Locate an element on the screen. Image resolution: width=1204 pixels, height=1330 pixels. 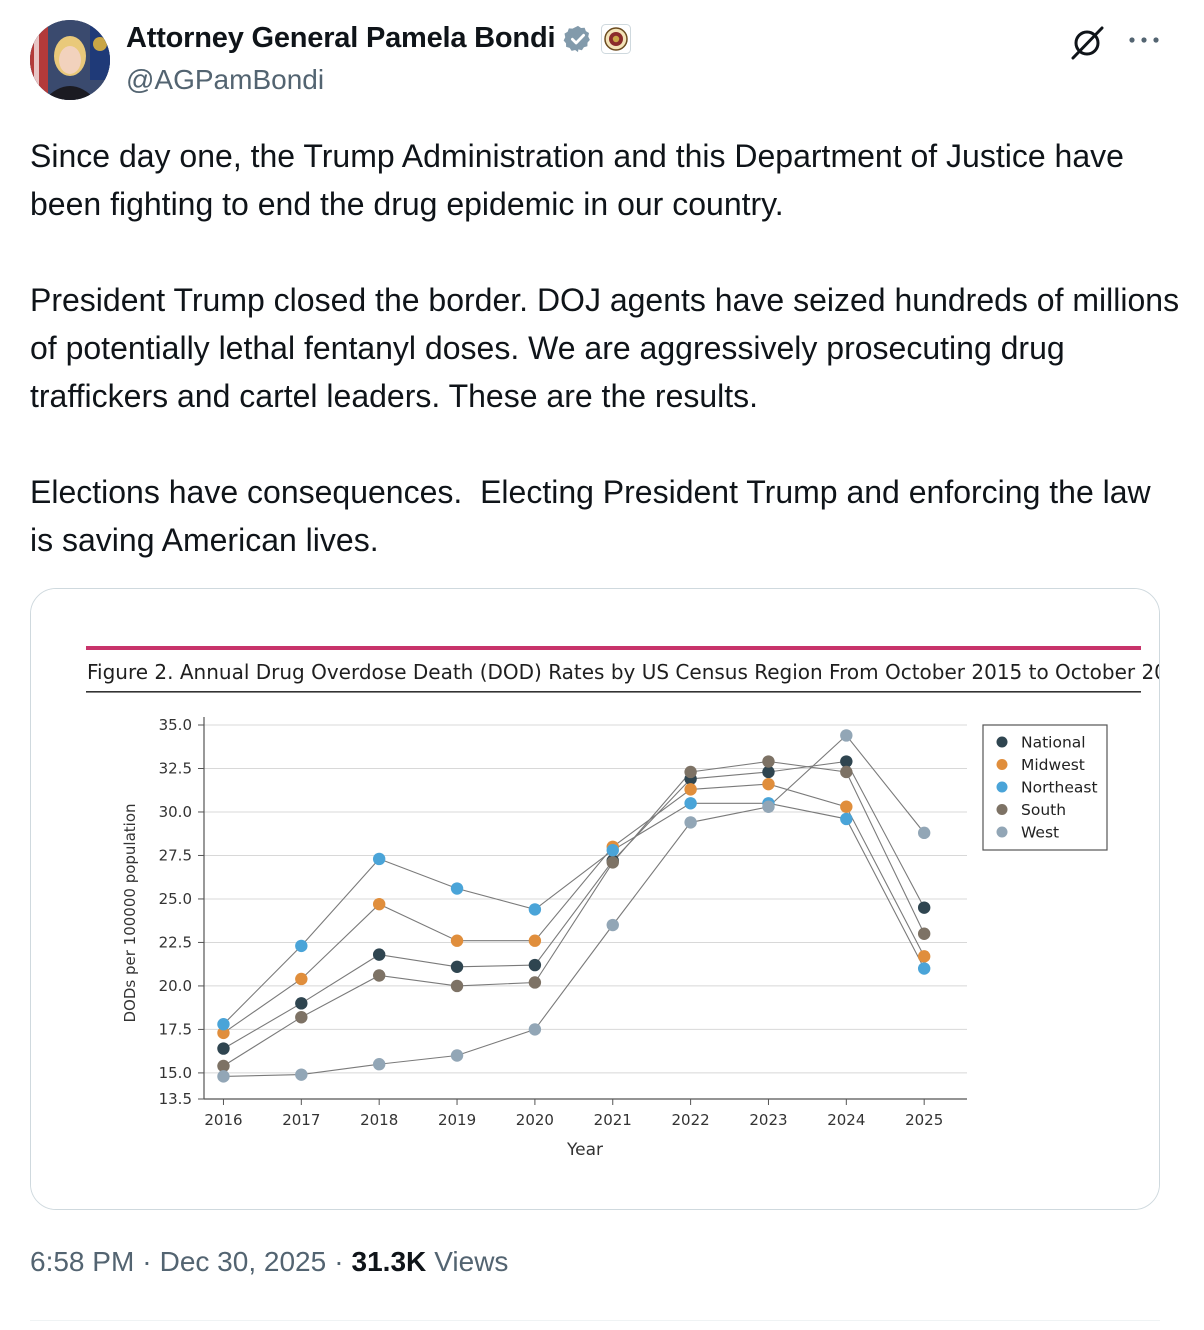
doj-seal-icon is located at coordinates (616, 38).